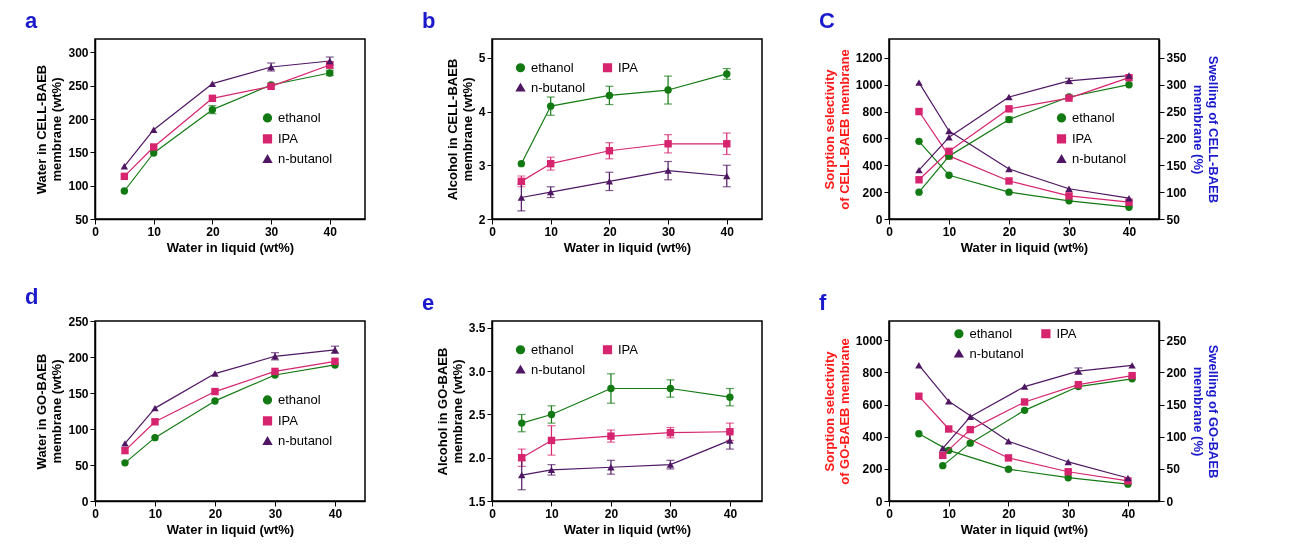 This screenshot has height=545, width=1301. What do you see at coordinates (1176, 58) in the screenshot?
I see `y2-tick-label: 350` at bounding box center [1176, 58].